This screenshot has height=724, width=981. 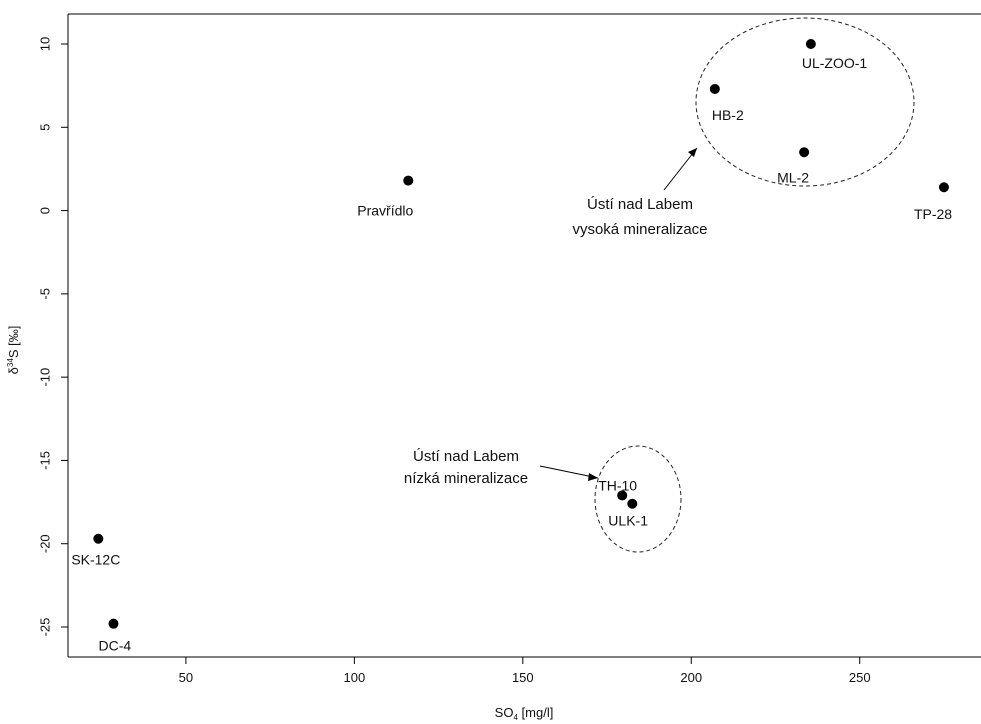 What do you see at coordinates (466, 456) in the screenshot?
I see `annotation-low-line1: Ústí nad Labem` at bounding box center [466, 456].